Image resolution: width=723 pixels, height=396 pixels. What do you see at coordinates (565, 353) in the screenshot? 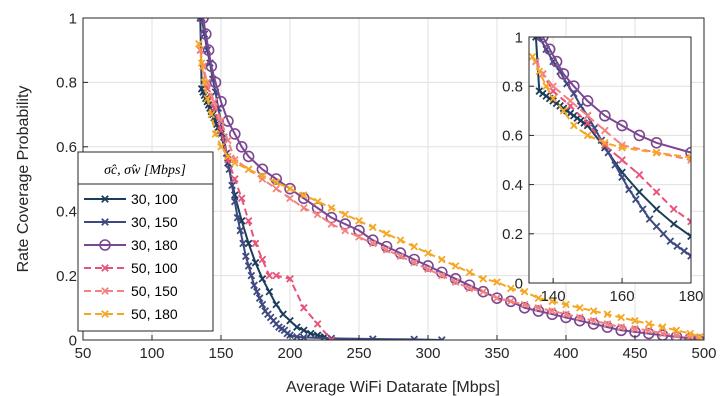
I see `x-tick-label: 400` at bounding box center [565, 353].